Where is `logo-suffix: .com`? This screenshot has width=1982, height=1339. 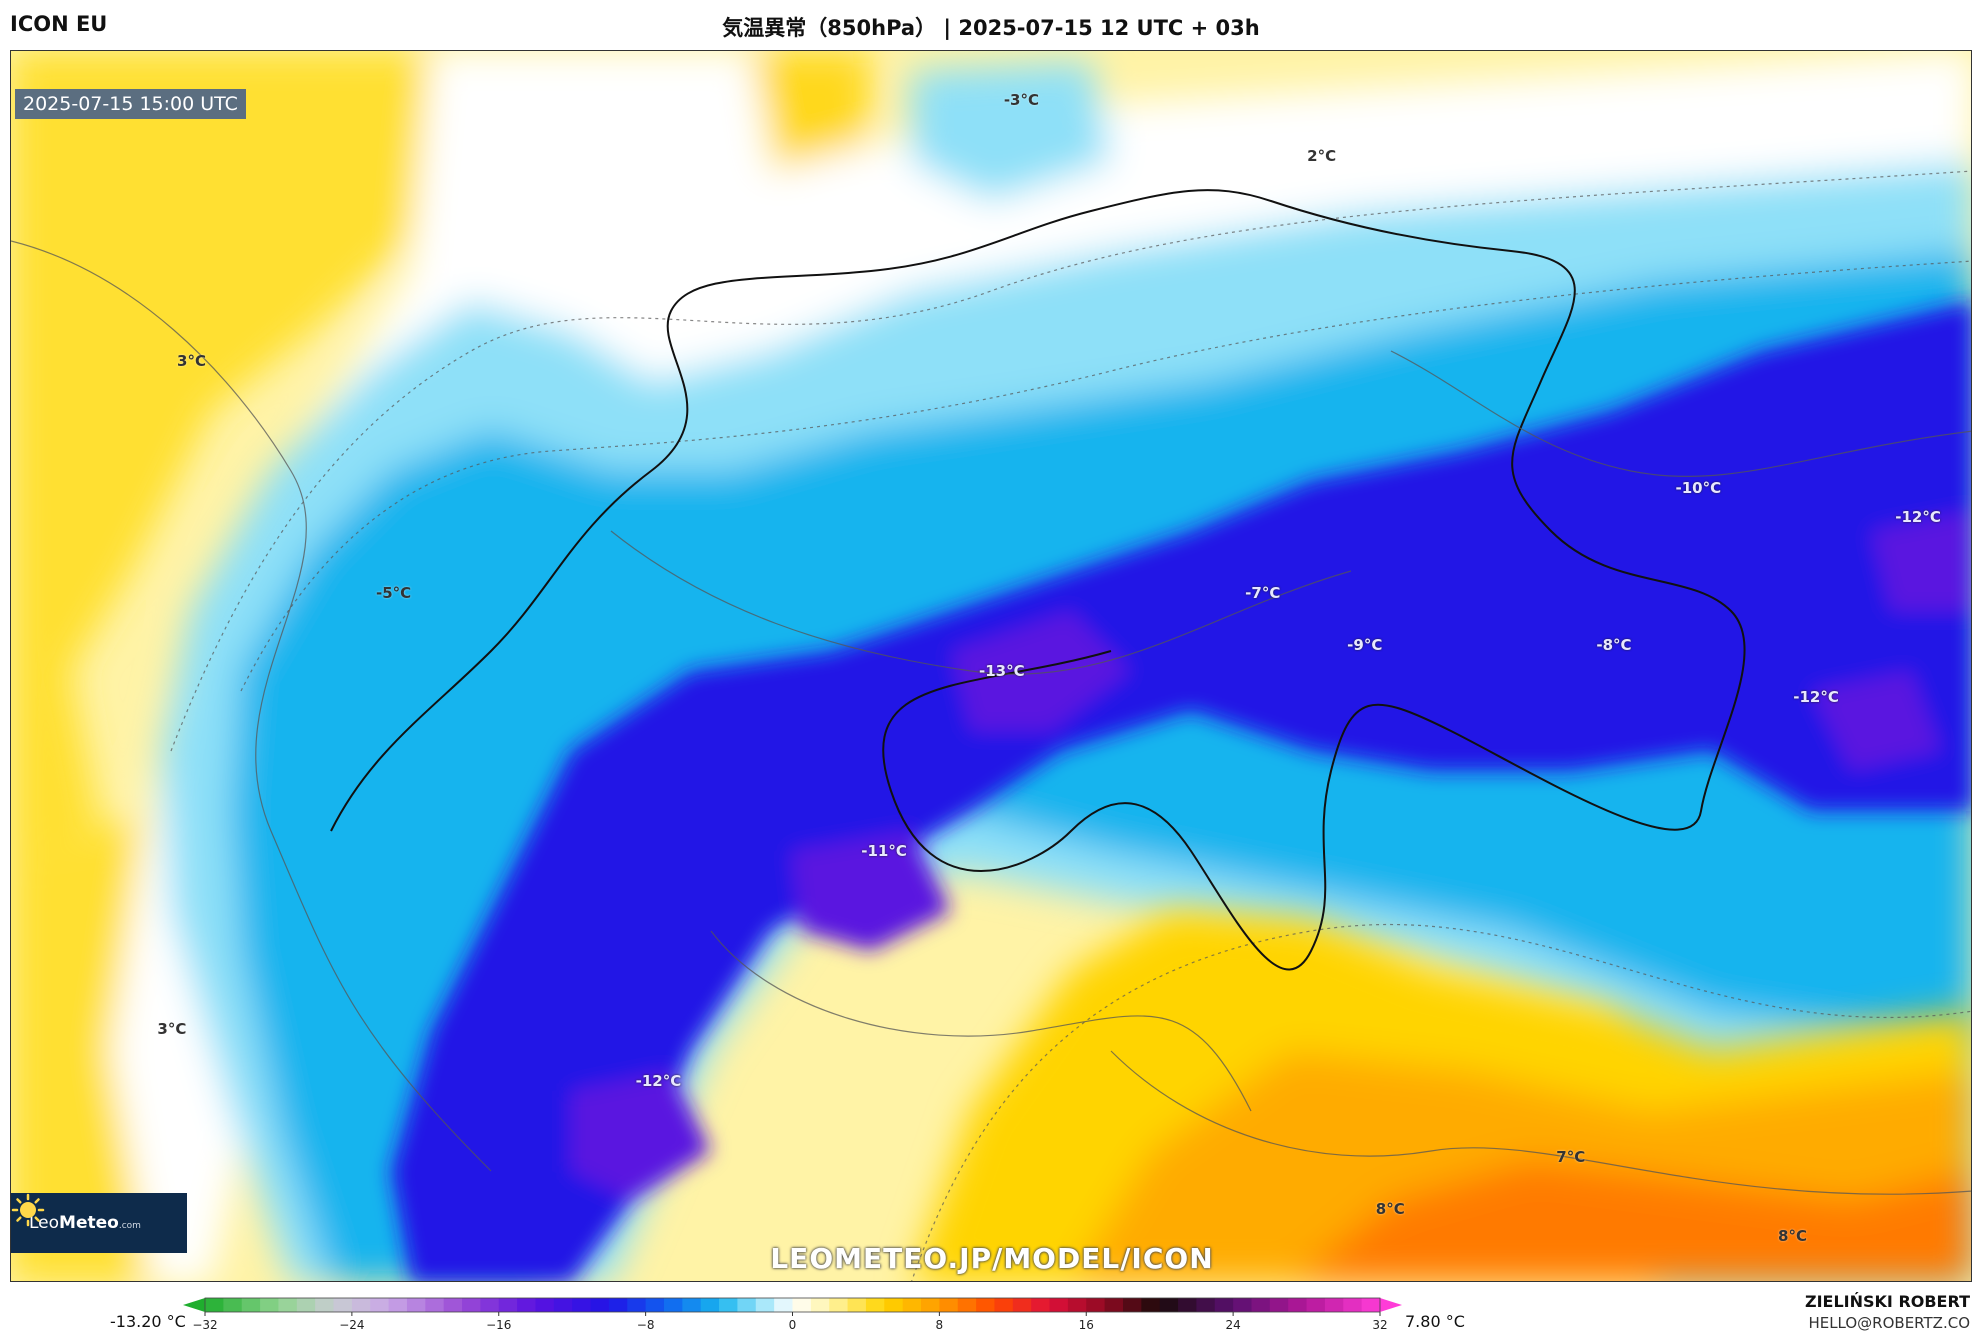 logo-suffix: .com is located at coordinates (129, 1226).